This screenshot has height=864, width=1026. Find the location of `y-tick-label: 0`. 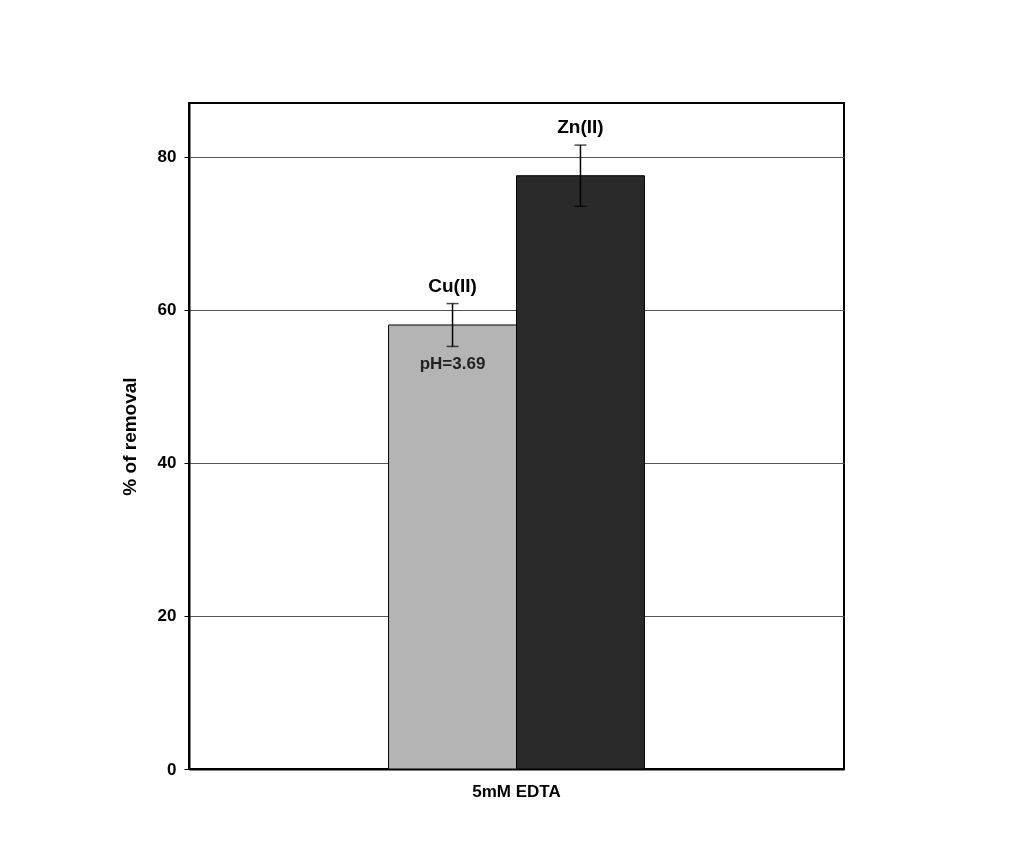

y-tick-label: 0 is located at coordinates (172, 769).